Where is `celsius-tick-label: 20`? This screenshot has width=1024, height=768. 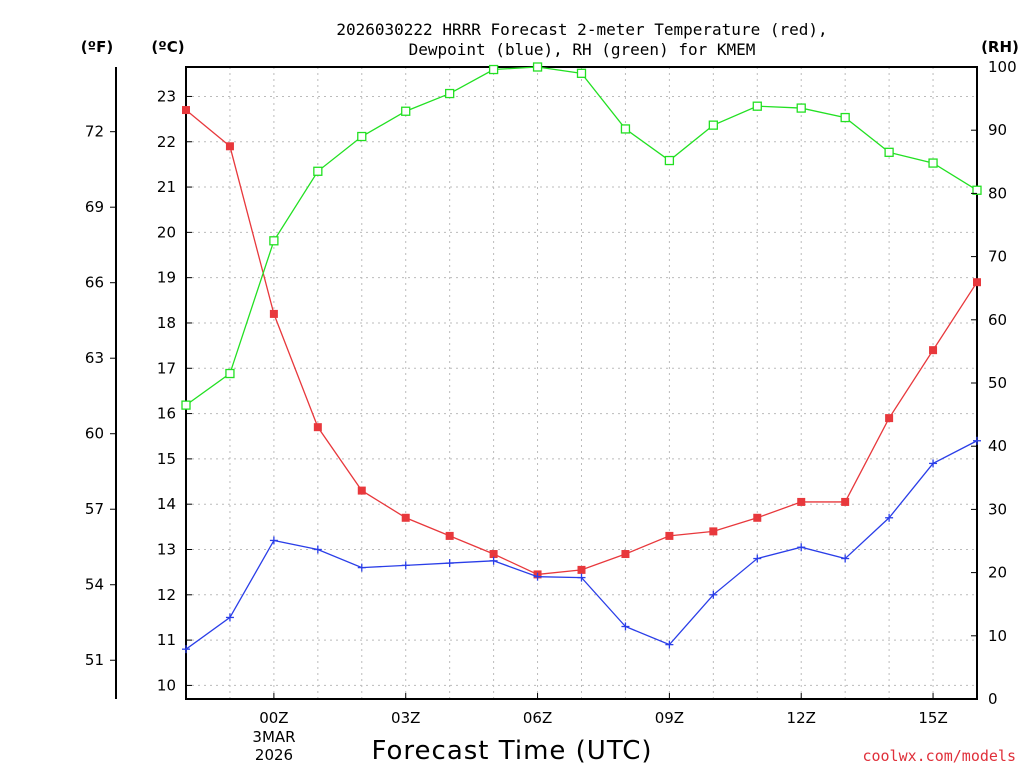
celsius-tick-label: 20 is located at coordinates (166, 232).